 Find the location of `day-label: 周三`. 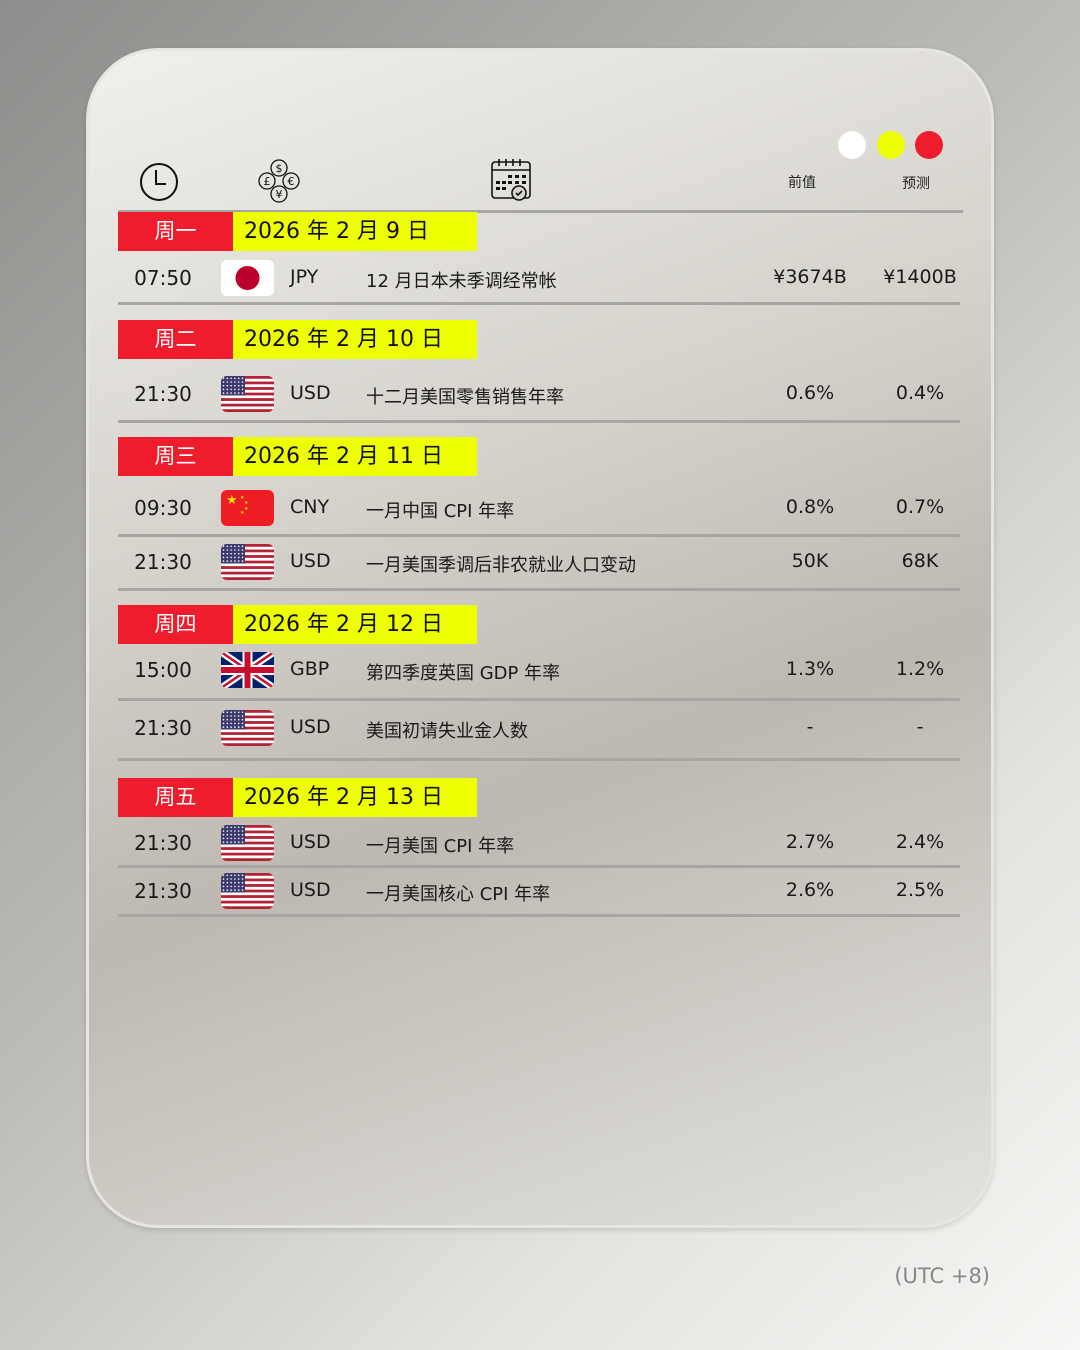

day-label: 周三 is located at coordinates (175, 456).